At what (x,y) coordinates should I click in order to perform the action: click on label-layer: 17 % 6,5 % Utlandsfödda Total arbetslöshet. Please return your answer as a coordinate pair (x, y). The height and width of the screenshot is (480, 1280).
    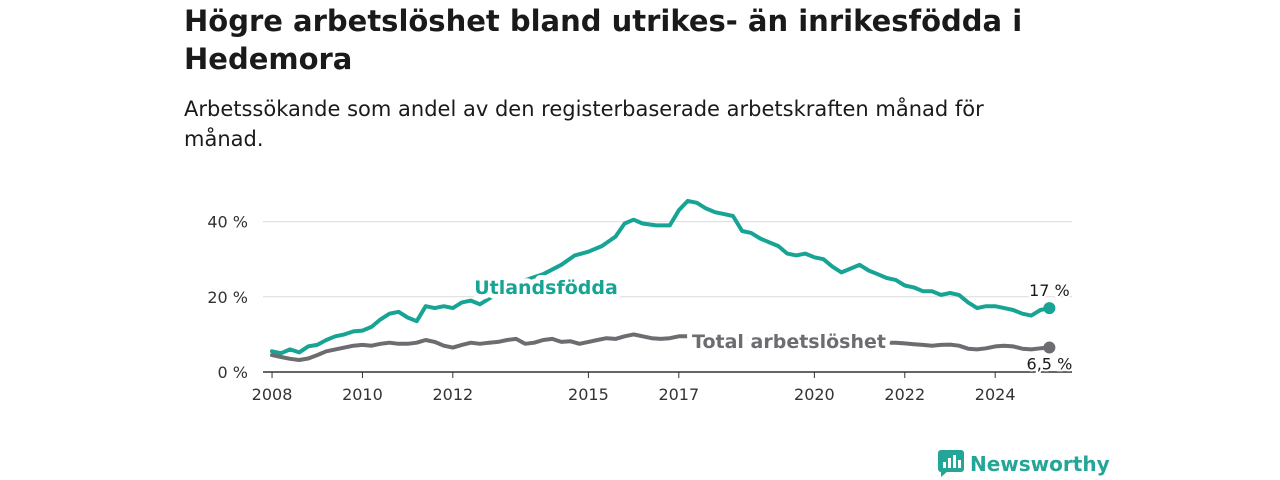
    Looking at the image, I should click on (771, 324).